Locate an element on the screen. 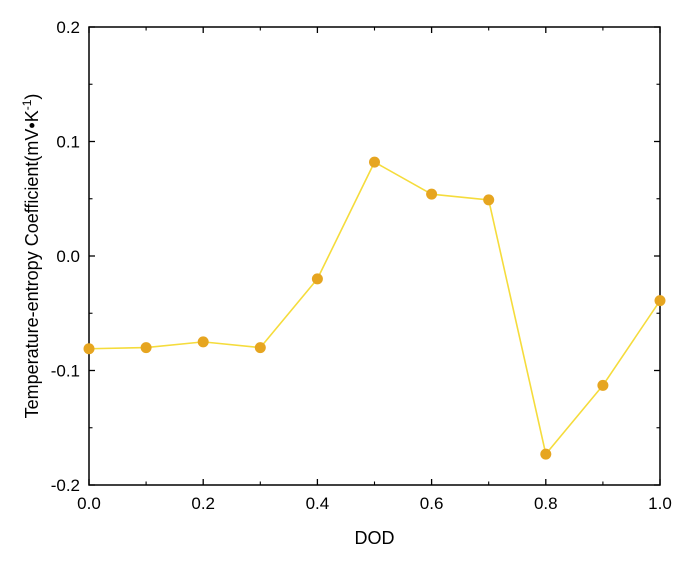 This screenshot has height=563, width=699. y-tick-label: -0.2 is located at coordinates (65, 485).